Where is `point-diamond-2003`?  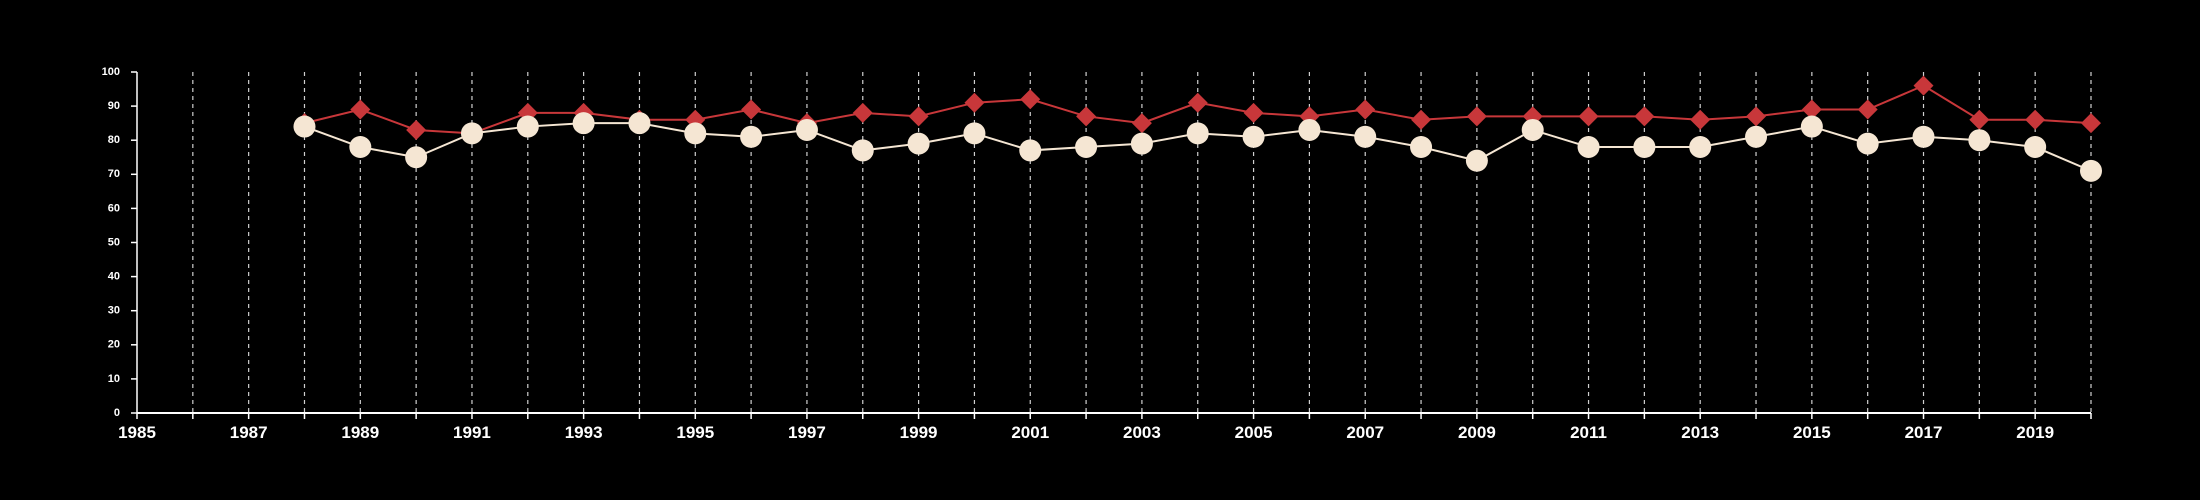
point-diamond-2003 is located at coordinates (1141, 123).